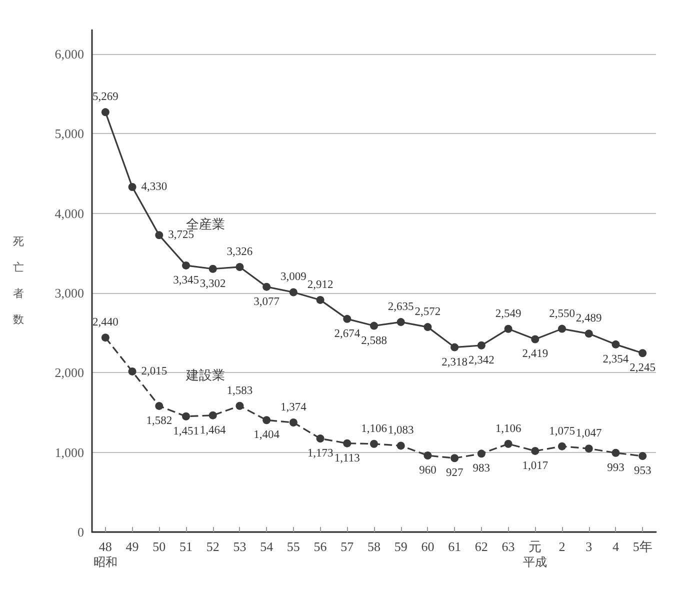  Describe the element at coordinates (508, 546) in the screenshot. I see `x-tick-label: 63` at that location.